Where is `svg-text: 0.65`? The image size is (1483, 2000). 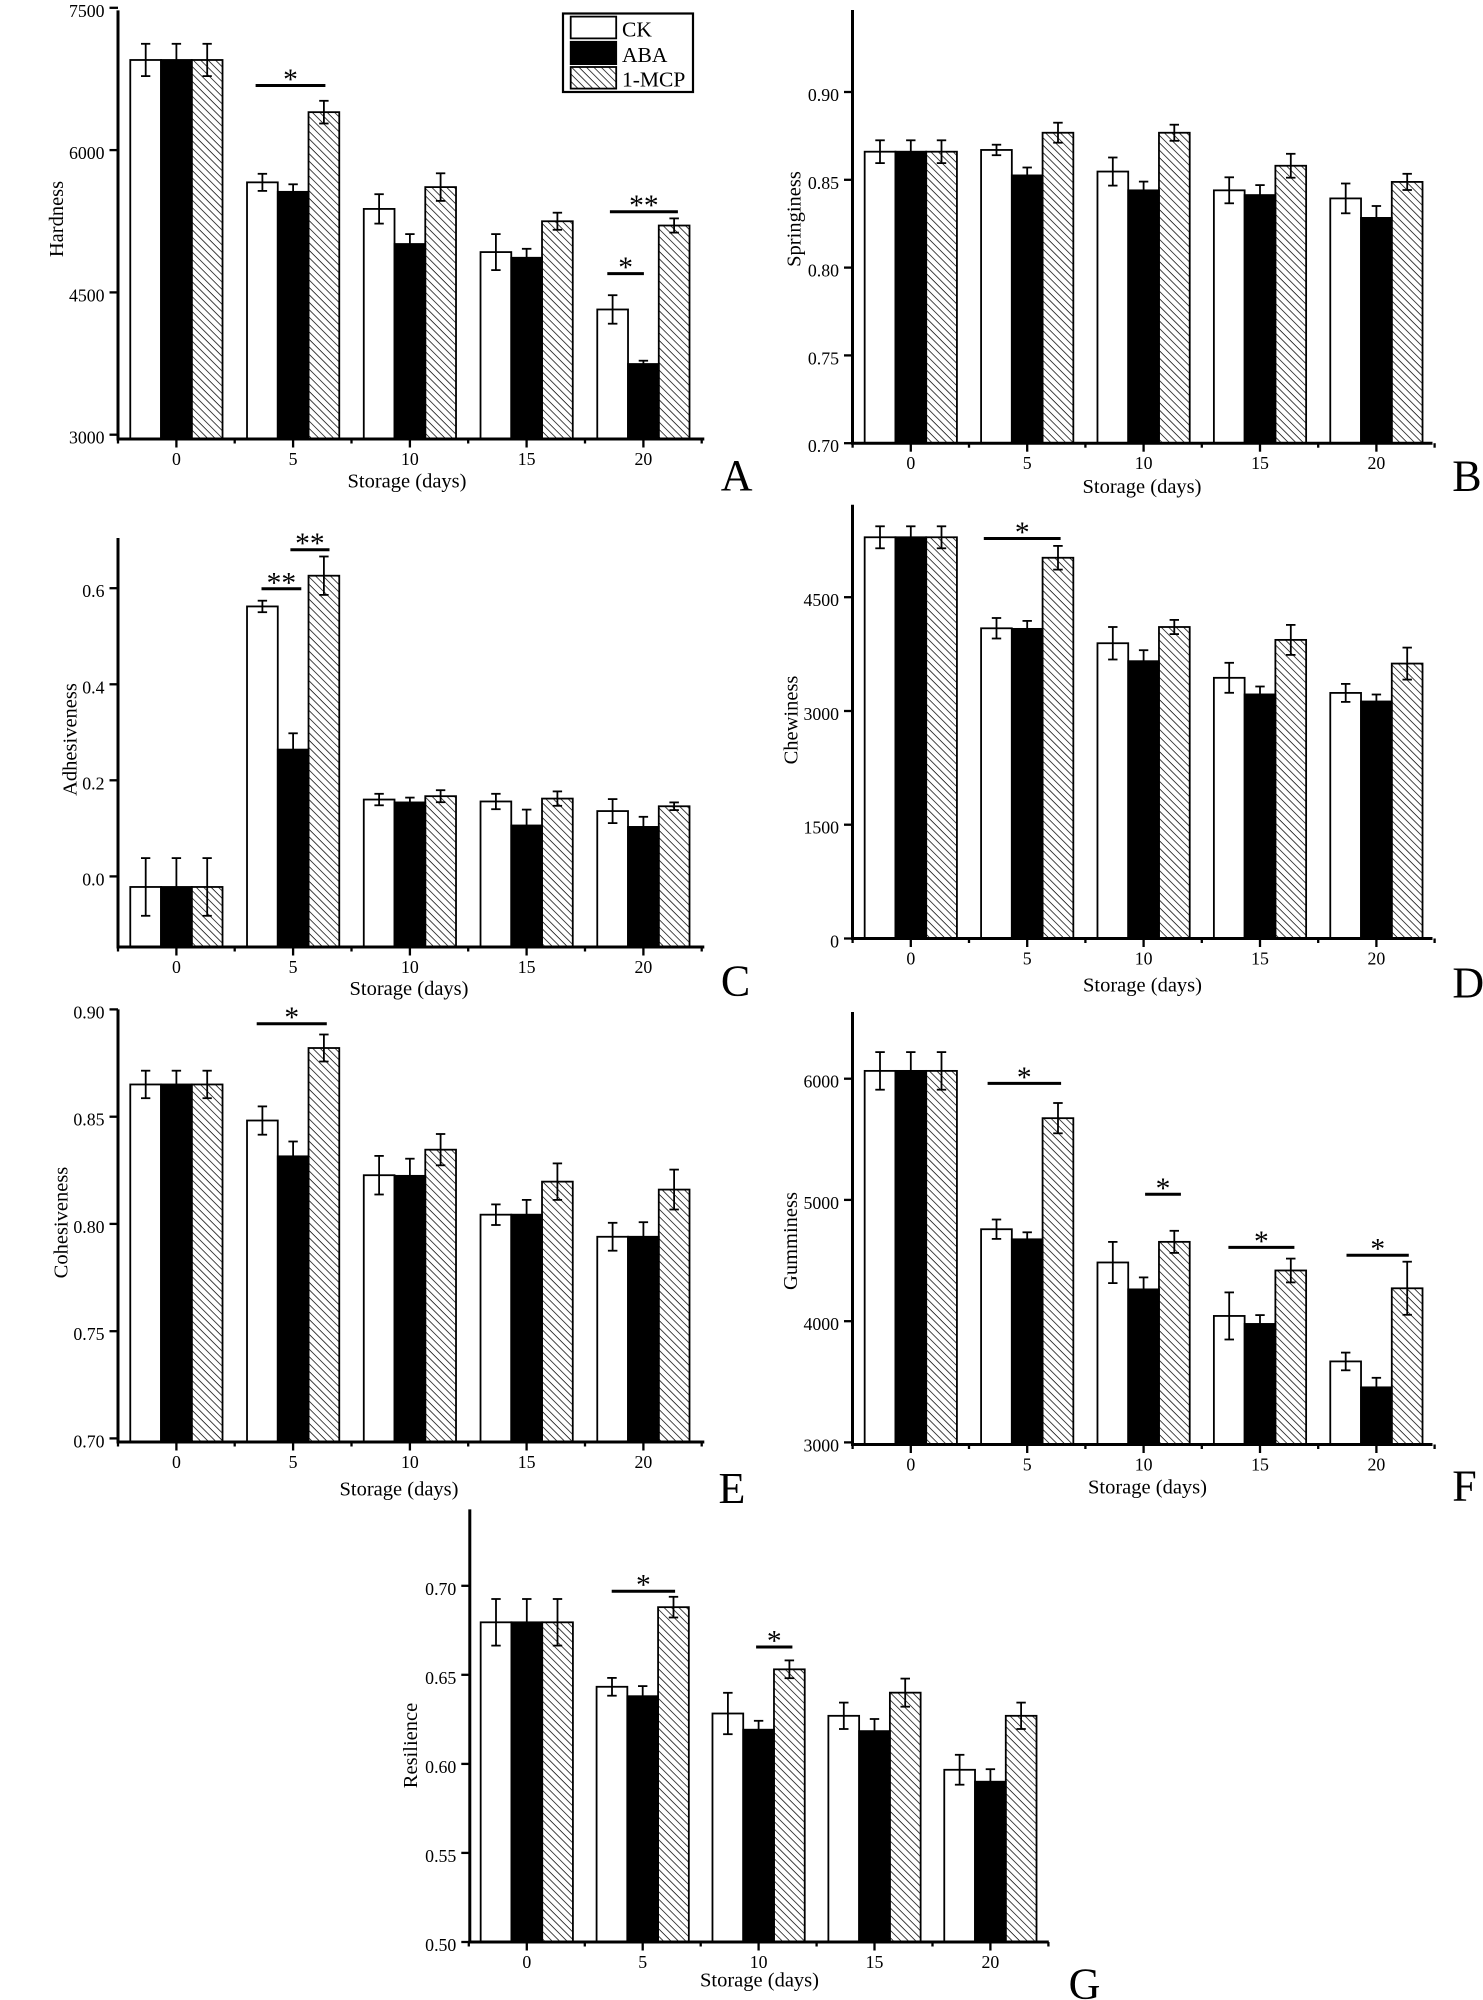 svg-text: 0.65 is located at coordinates (440, 1678).